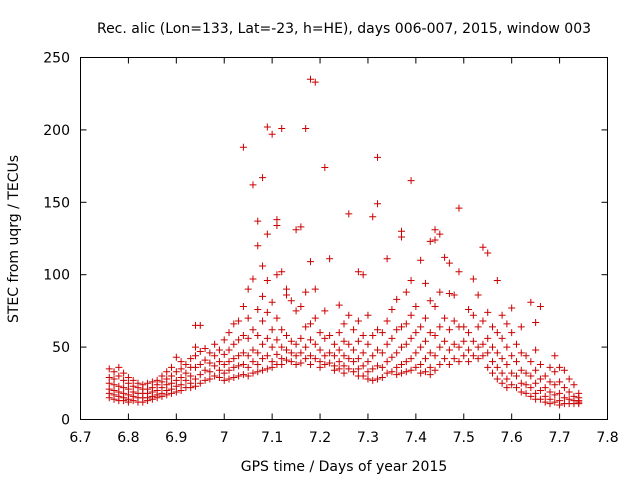 The image size is (640, 480). Describe the element at coordinates (65, 421) in the screenshot. I see `y-tick-label: 0` at that location.